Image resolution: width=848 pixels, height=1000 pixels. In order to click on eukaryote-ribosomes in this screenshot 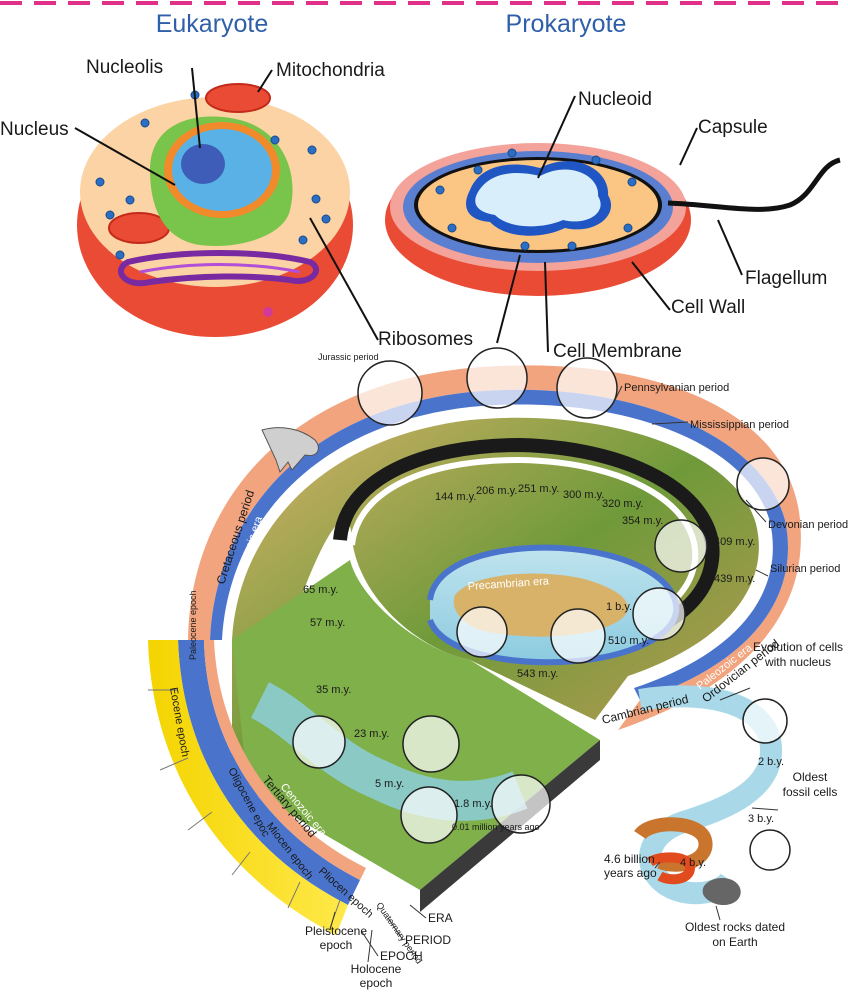, I will do `click(213, 175)`.